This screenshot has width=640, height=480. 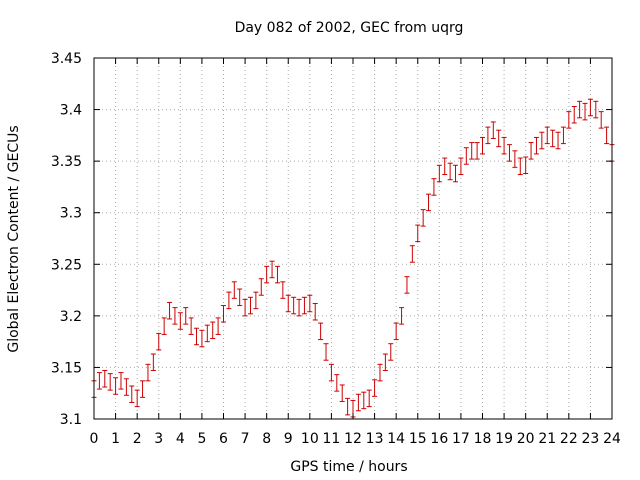 I want to click on y-tick-label: 3.2, so click(x=71, y=317).